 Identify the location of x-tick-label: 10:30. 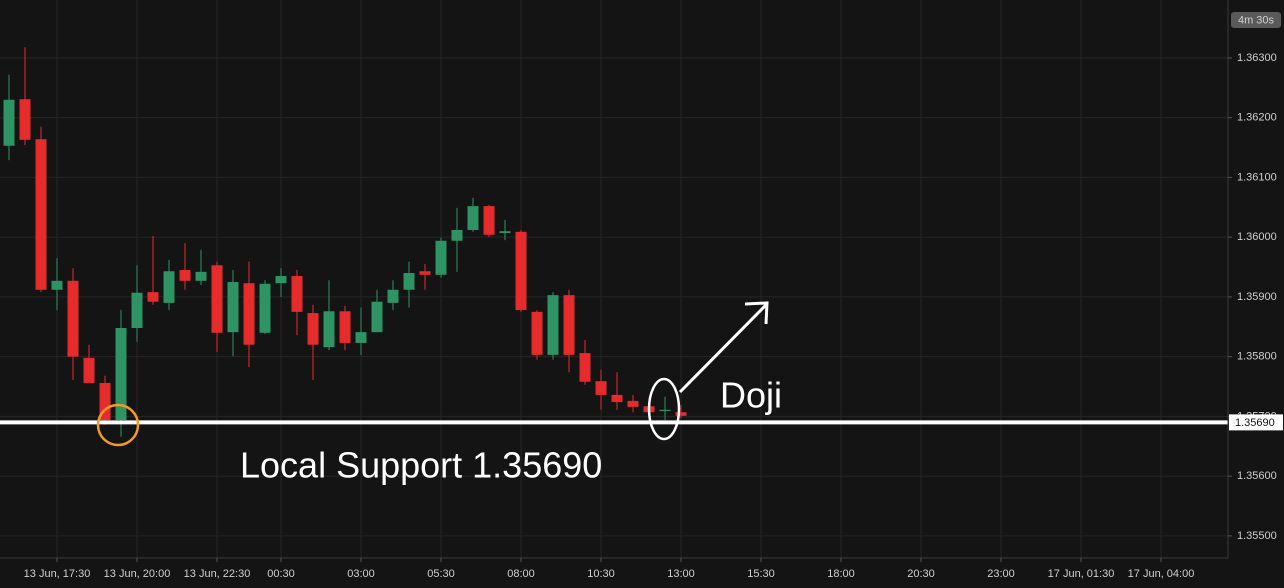
(601, 574).